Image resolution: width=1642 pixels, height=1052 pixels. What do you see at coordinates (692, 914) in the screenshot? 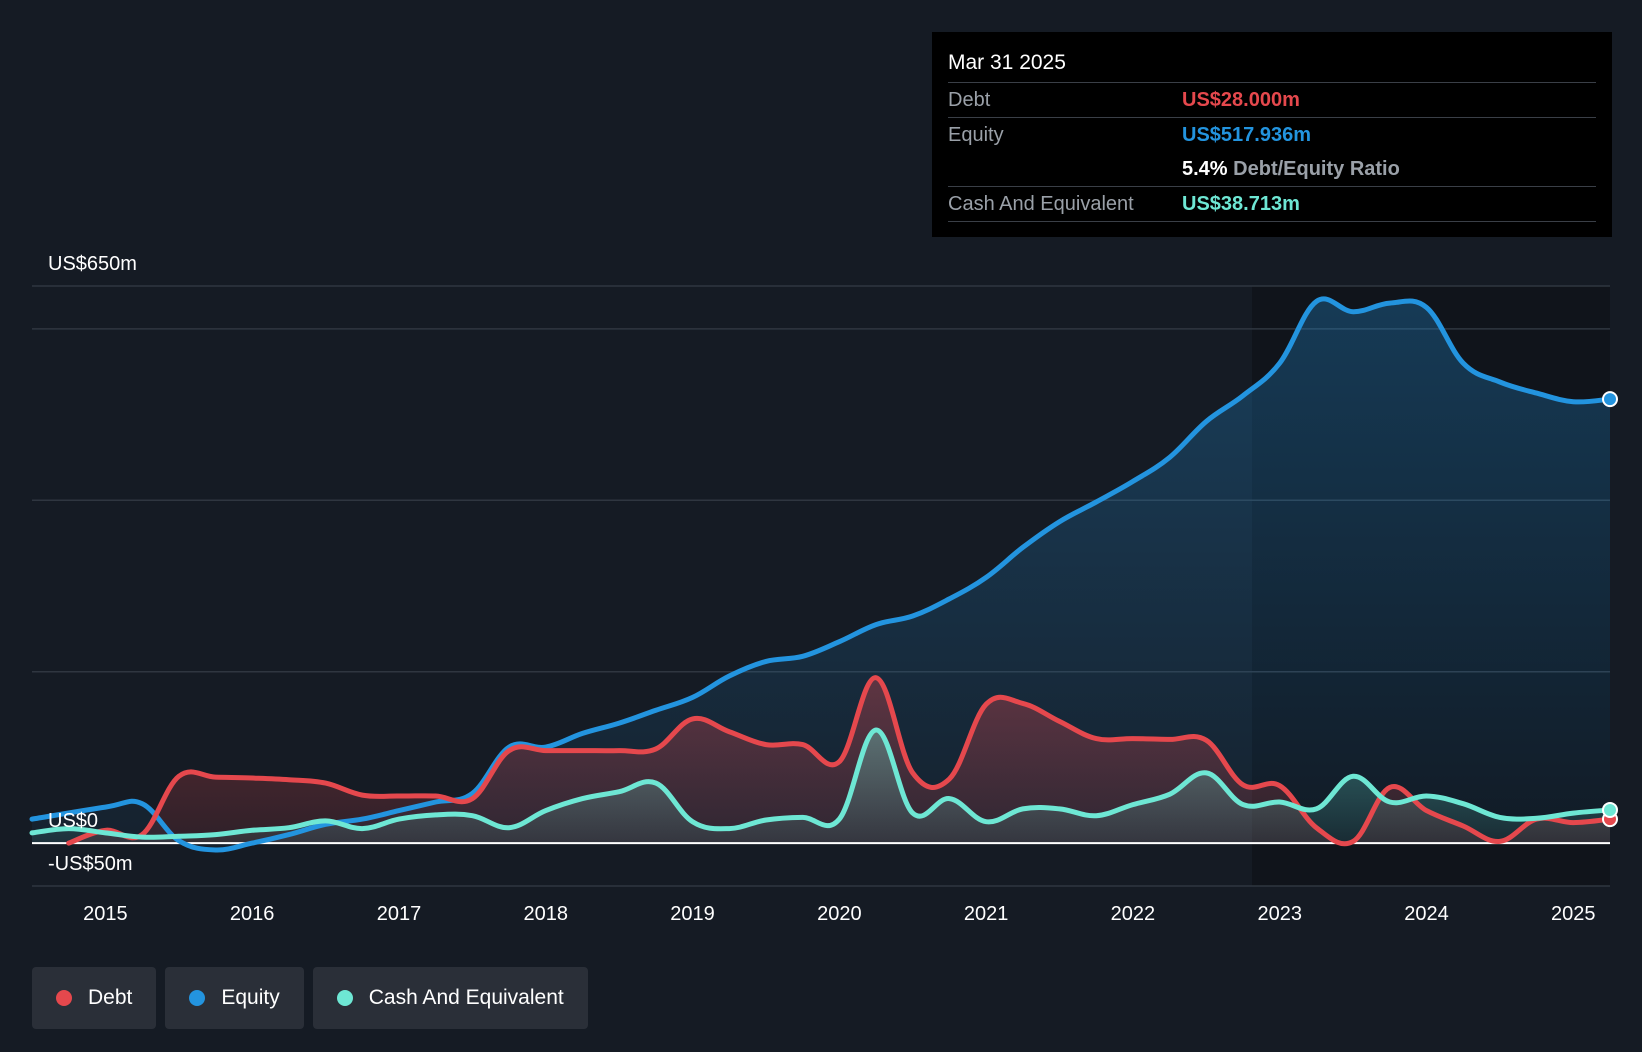
I see `x-tick-label: 2019` at bounding box center [692, 914].